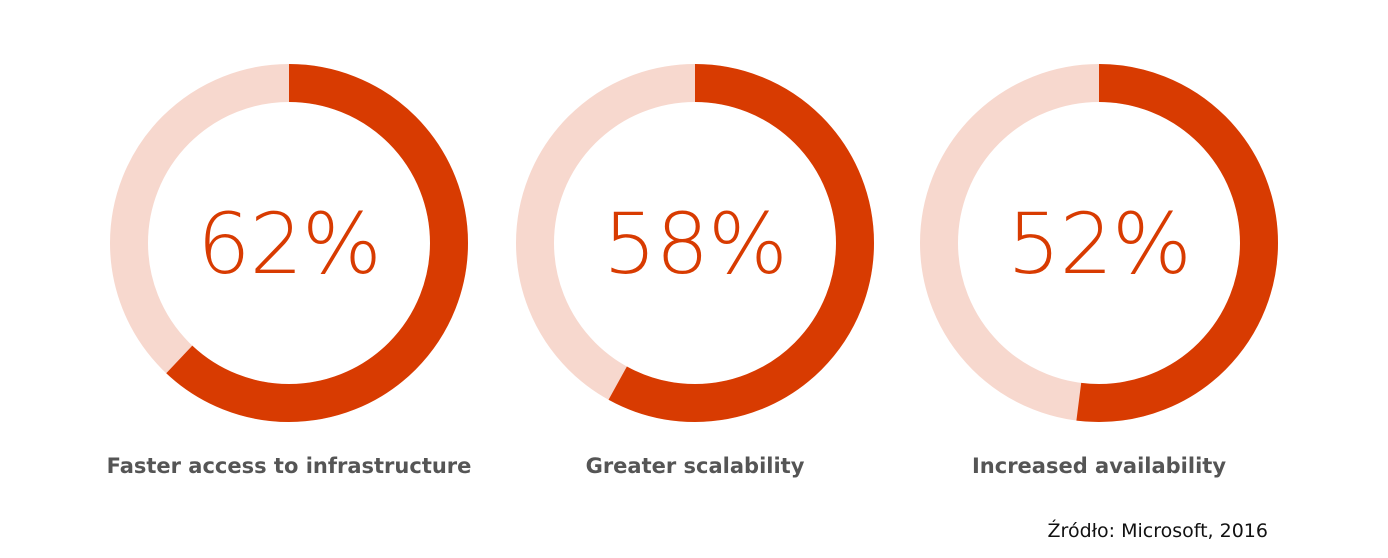  I want to click on value-label-greater-scalability: 58%, so click(695, 244).